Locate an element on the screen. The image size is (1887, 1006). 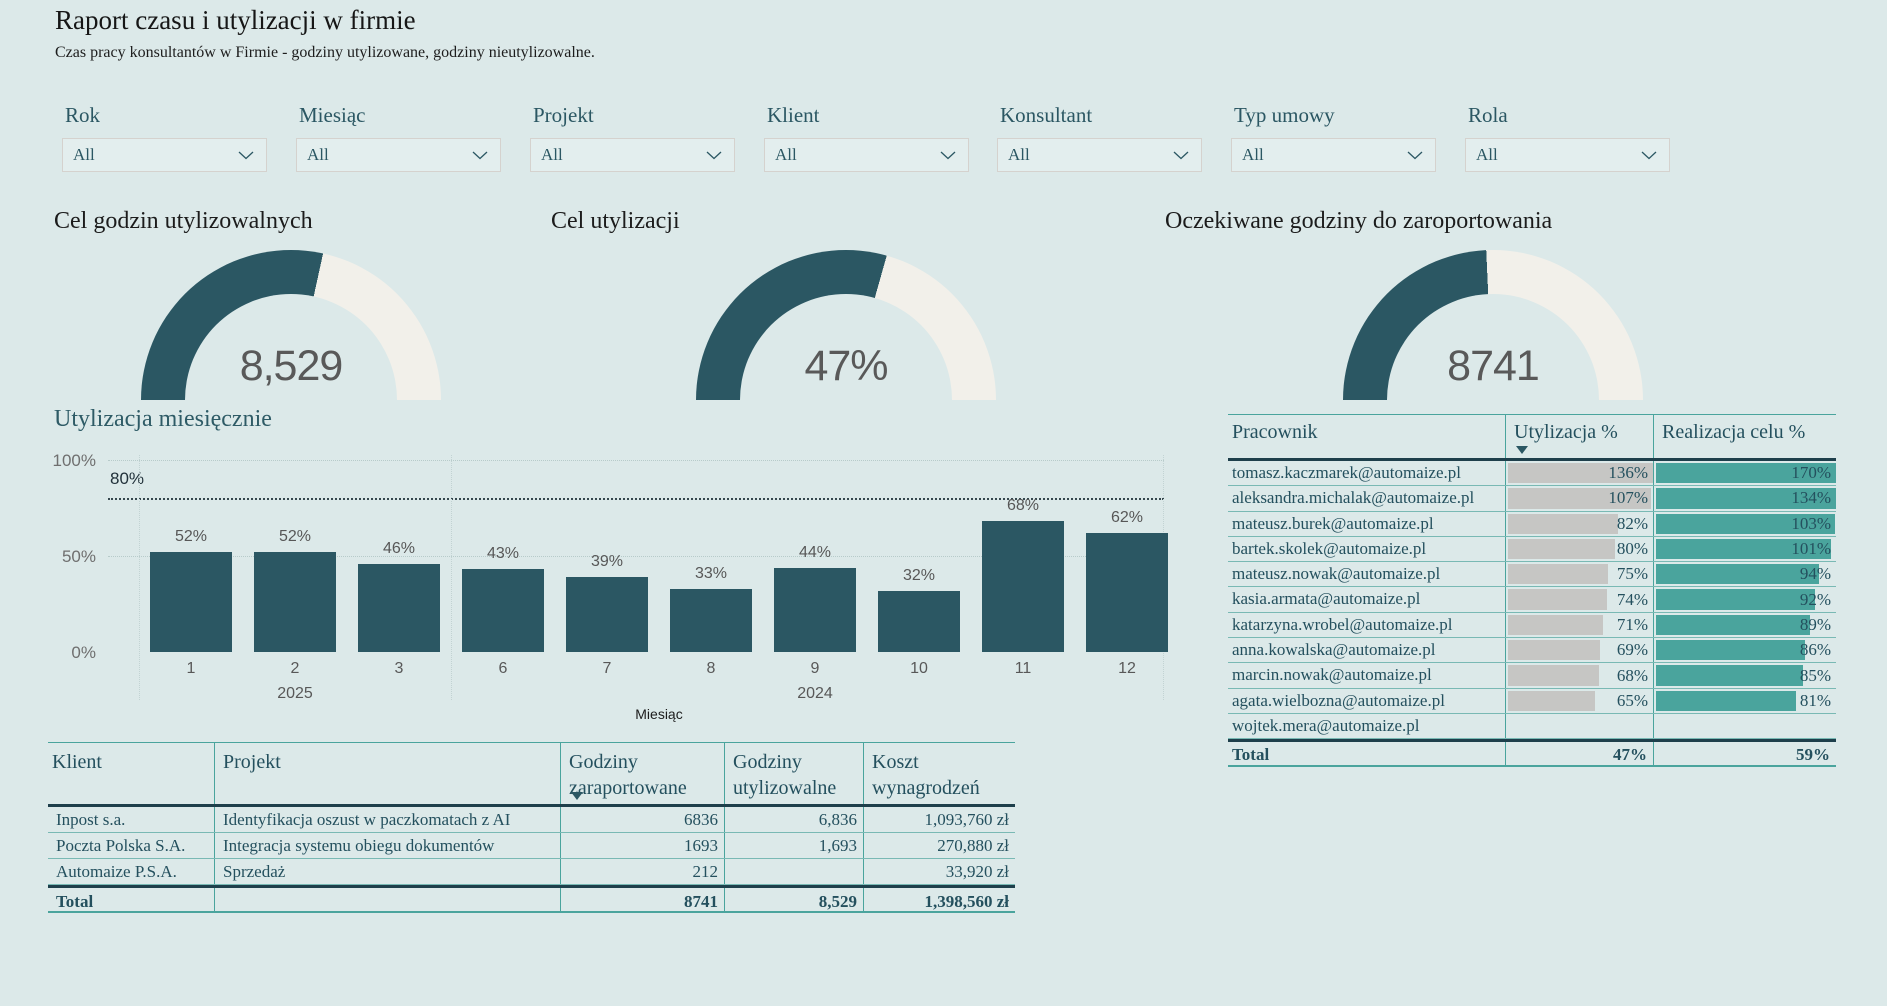
utilizable-hours-cell is located at coordinates (793, 871).